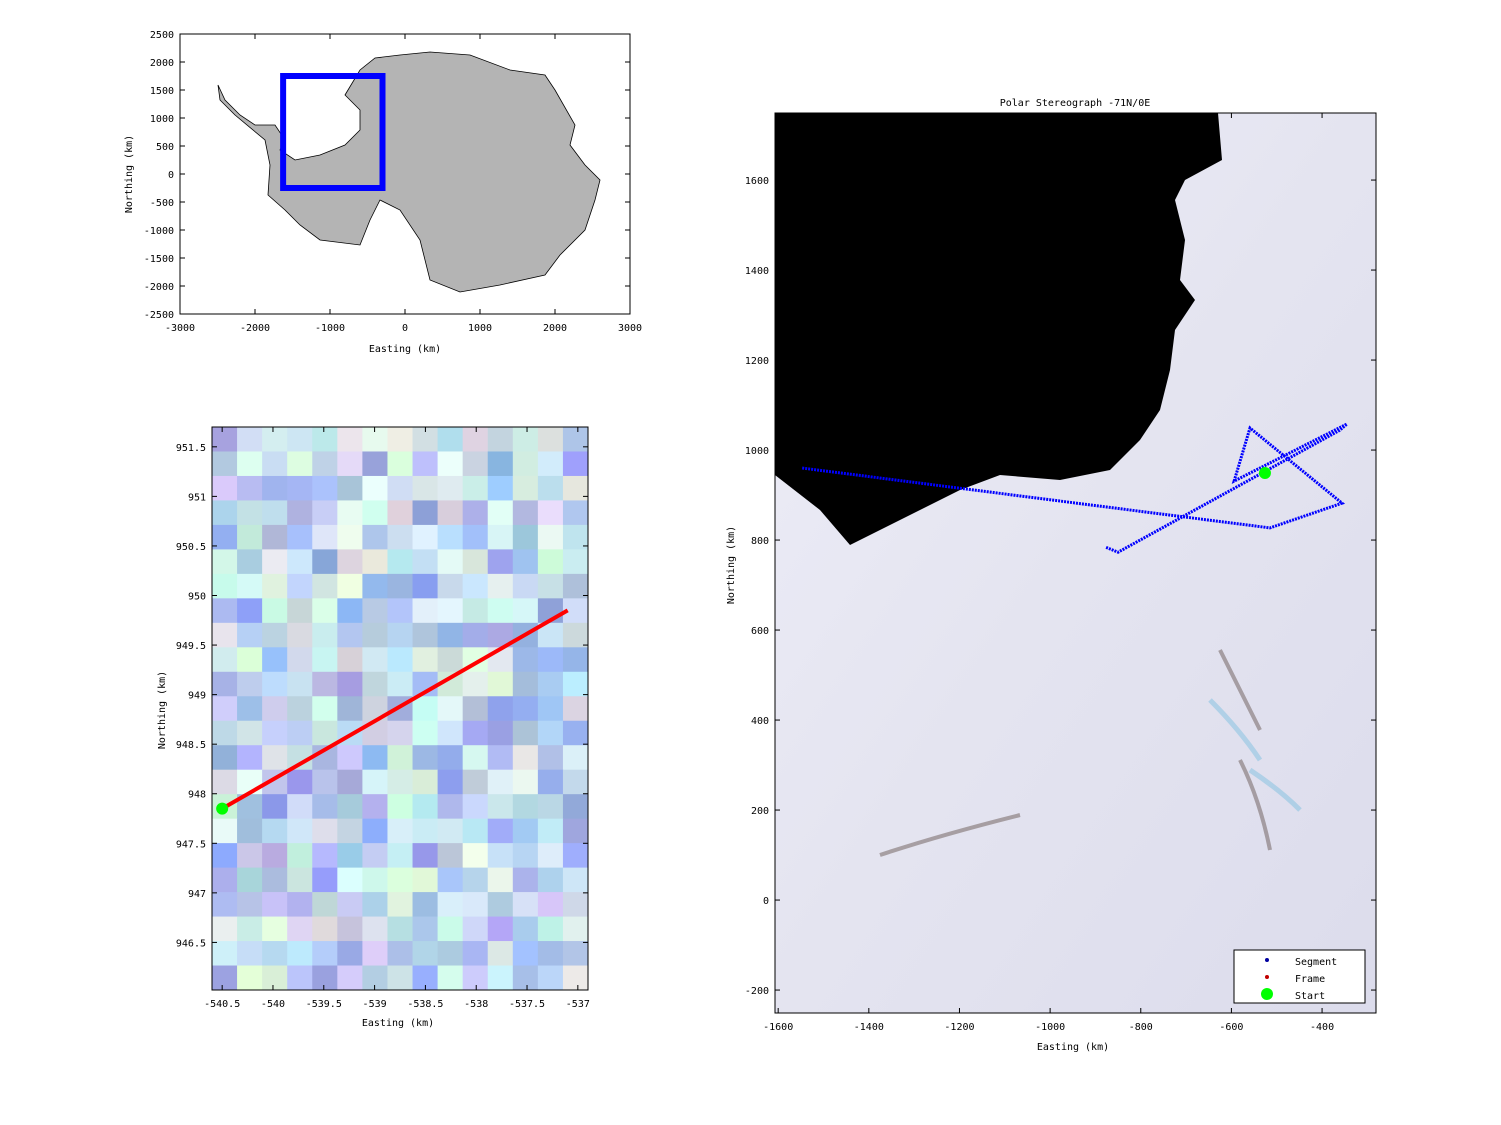 The height and width of the screenshot is (1125, 1501). I want to click on x-tick-label: 2000, so click(555, 328).